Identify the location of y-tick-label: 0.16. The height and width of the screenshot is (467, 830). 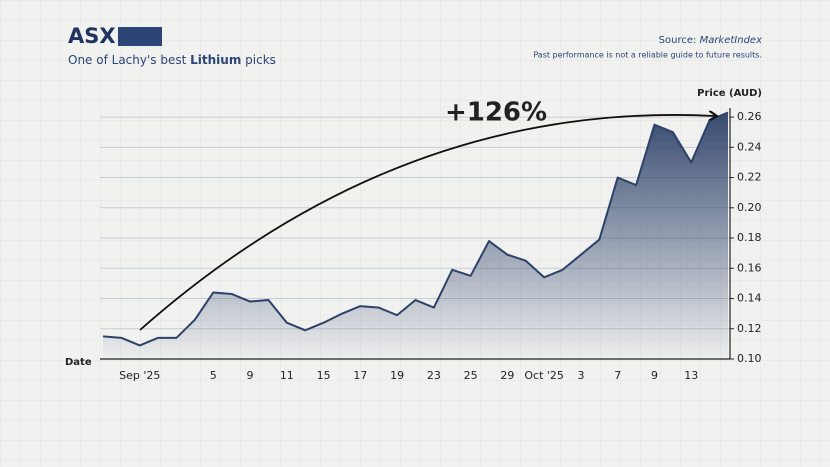
(749, 267).